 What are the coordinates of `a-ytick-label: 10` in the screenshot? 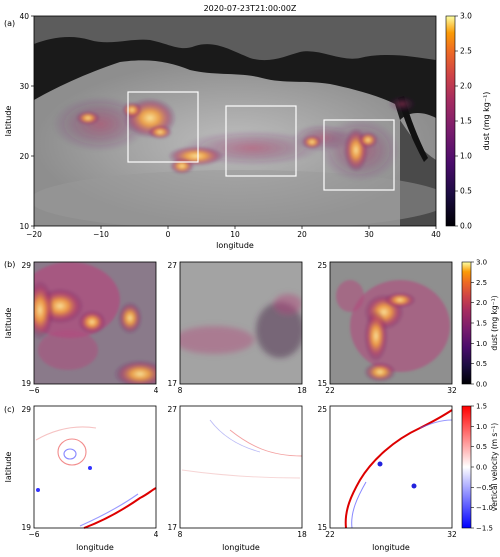 It's located at (24, 226).